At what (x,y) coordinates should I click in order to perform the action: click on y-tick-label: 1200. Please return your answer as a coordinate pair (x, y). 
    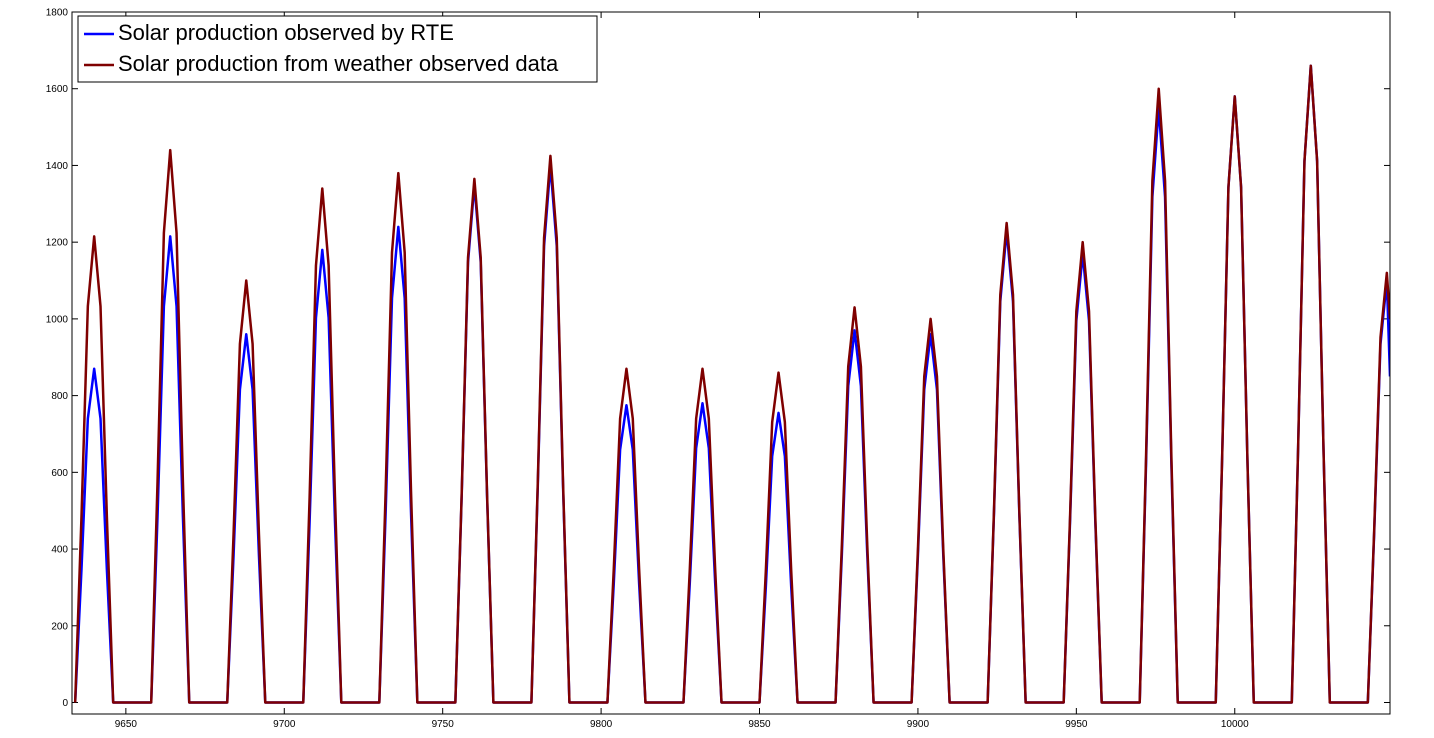
    Looking at the image, I should click on (57, 243).